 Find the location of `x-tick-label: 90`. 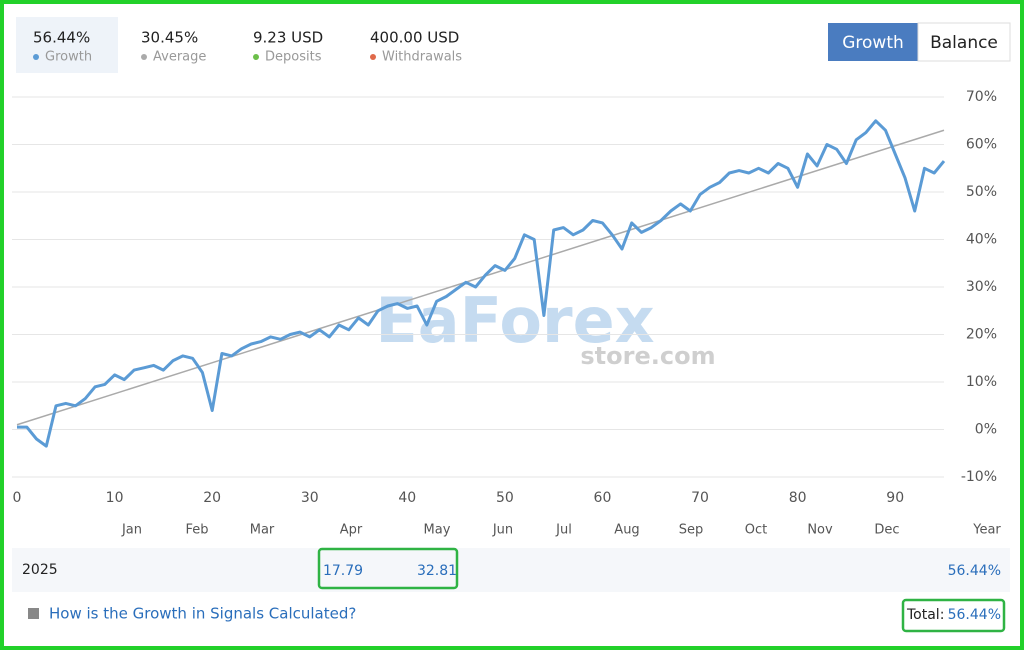

x-tick-label: 90 is located at coordinates (895, 498).